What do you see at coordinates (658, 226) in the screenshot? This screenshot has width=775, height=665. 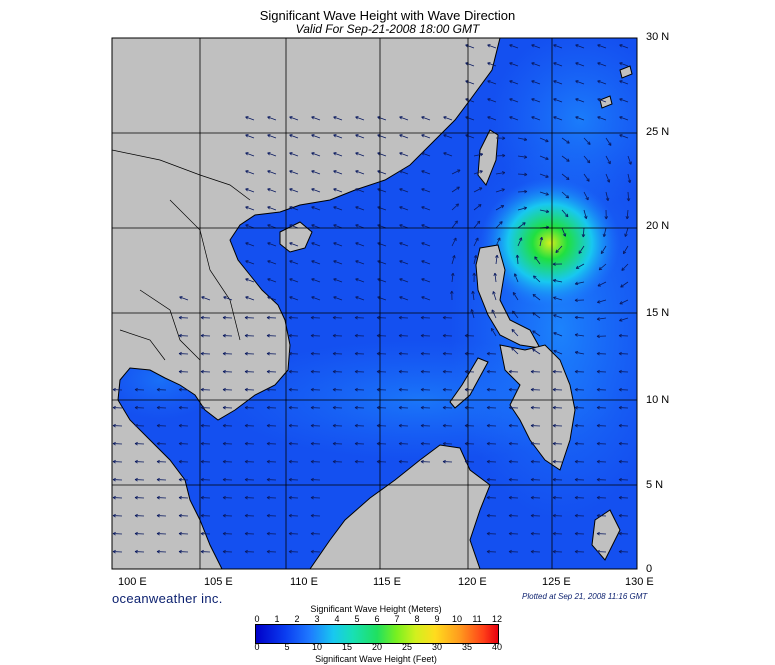 I see `lat-label: 20 N` at bounding box center [658, 226].